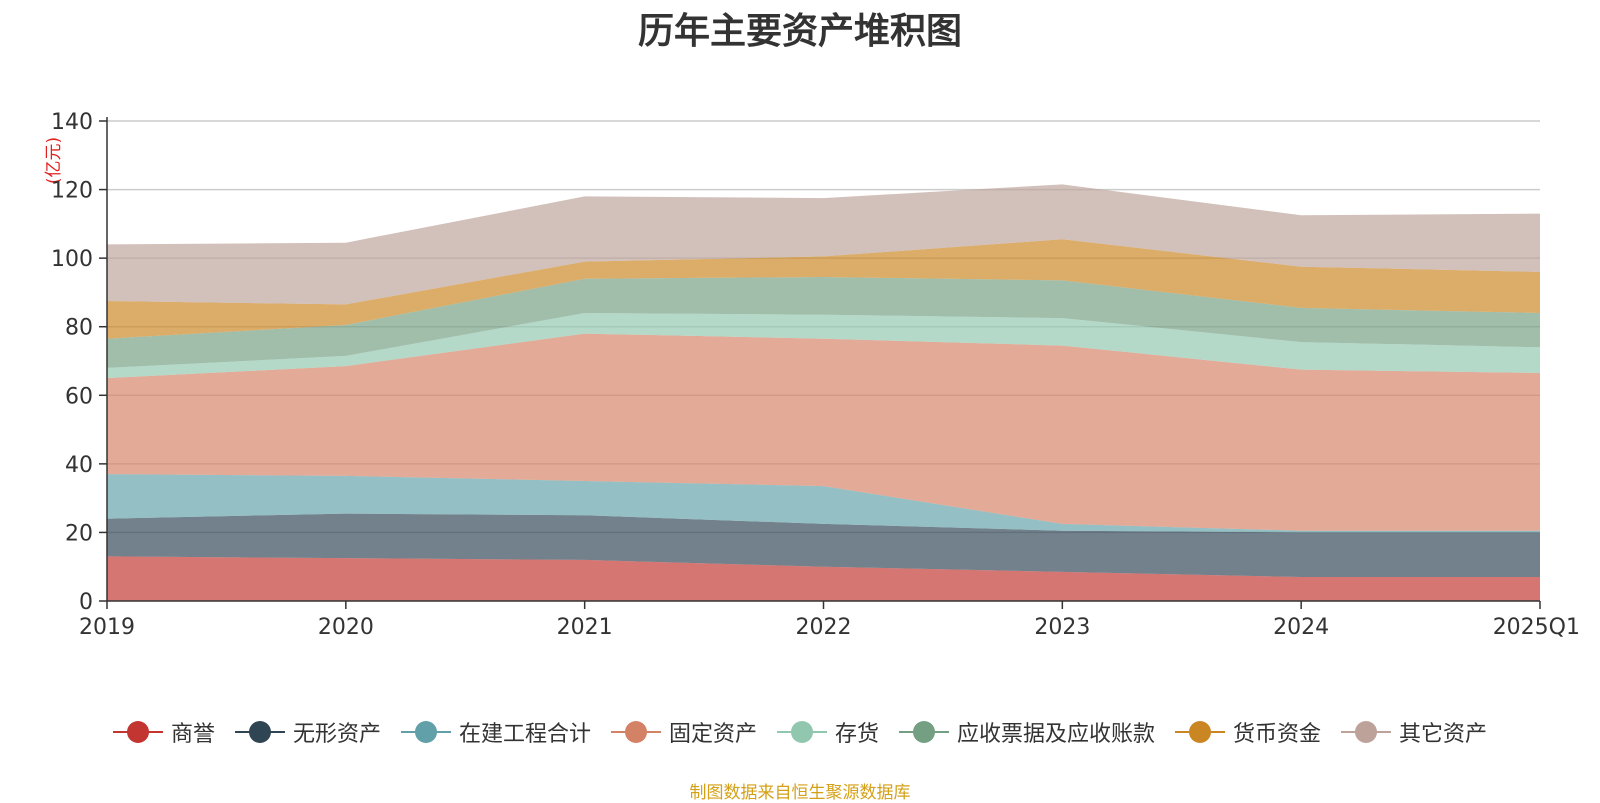 Image resolution: width=1600 pixels, height=803 pixels. Describe the element at coordinates (72, 191) in the screenshot. I see `y-tick-label: 120` at that location.